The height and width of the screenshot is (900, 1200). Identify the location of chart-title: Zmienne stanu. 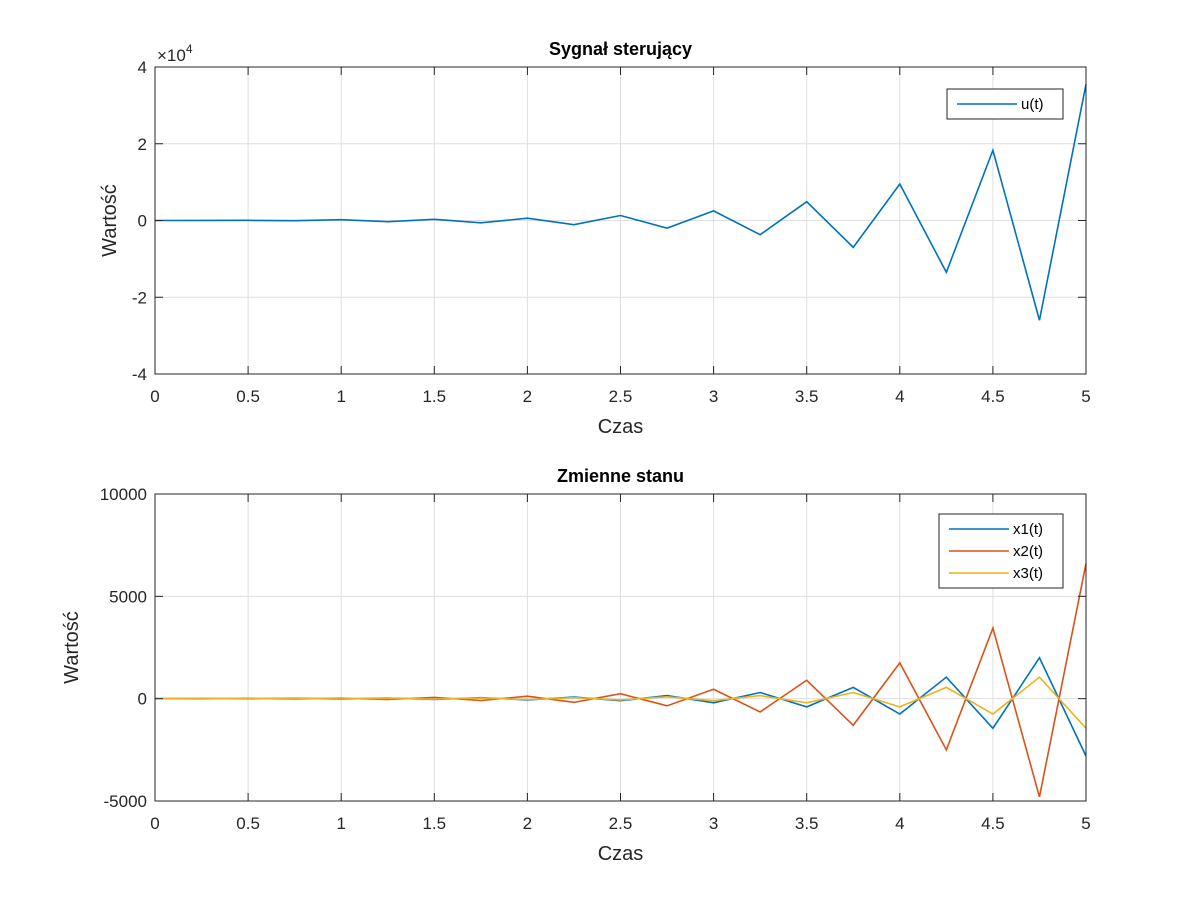
(620, 476).